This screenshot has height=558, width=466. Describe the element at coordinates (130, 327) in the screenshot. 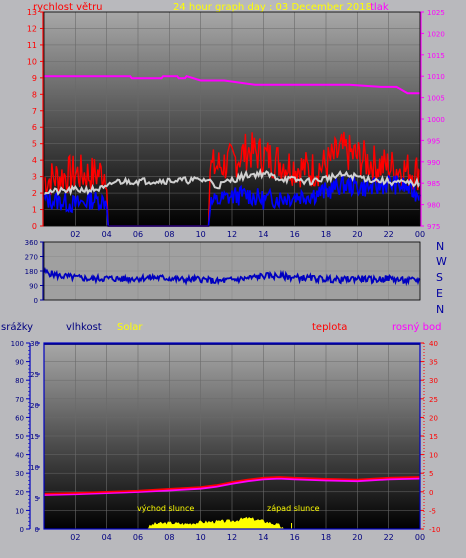

I see `solar-label: Solar` at that location.